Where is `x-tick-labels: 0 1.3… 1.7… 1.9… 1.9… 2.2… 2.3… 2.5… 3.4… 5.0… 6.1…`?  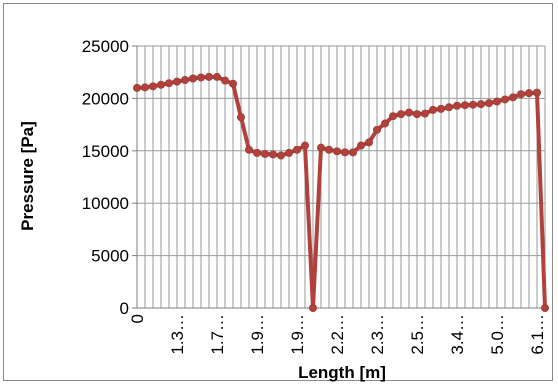 x-tick-labels: 0 1.3… 1.7… 1.9… 1.9… 2.2… 2.3… 2.5… 3.4… 5.0… 6.1… is located at coordinates (337, 334).